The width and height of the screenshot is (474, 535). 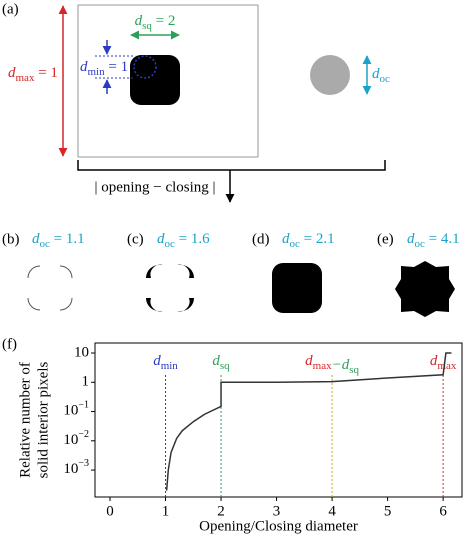 I want to click on panel-title: doc = 1.6, so click(x=183, y=240).